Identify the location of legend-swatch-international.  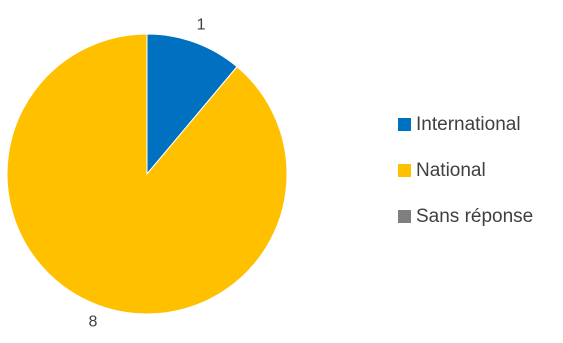
(404, 124).